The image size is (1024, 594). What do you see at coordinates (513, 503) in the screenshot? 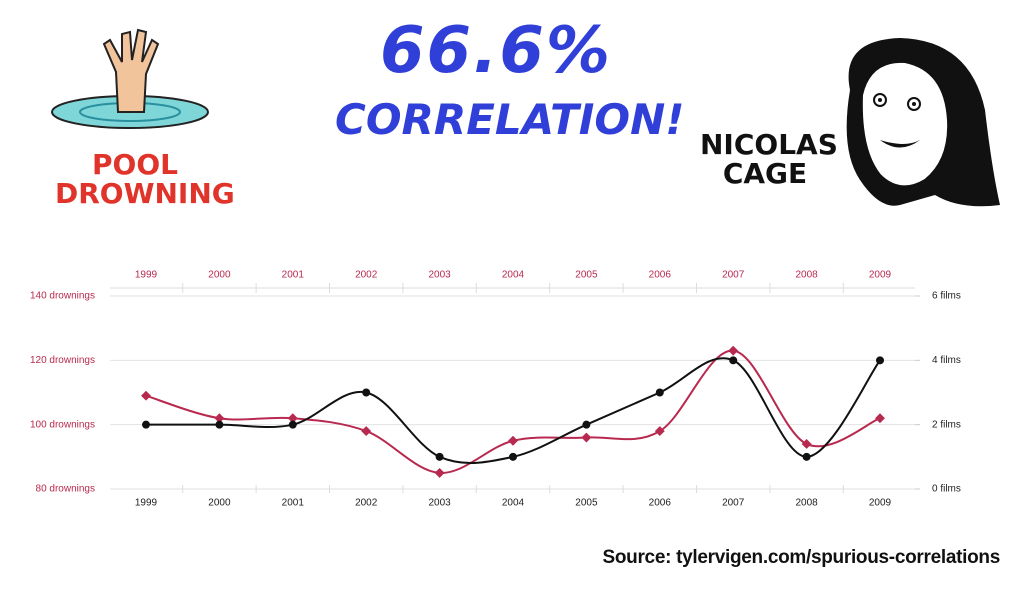
I see `x-tick-label: 2004` at bounding box center [513, 503].